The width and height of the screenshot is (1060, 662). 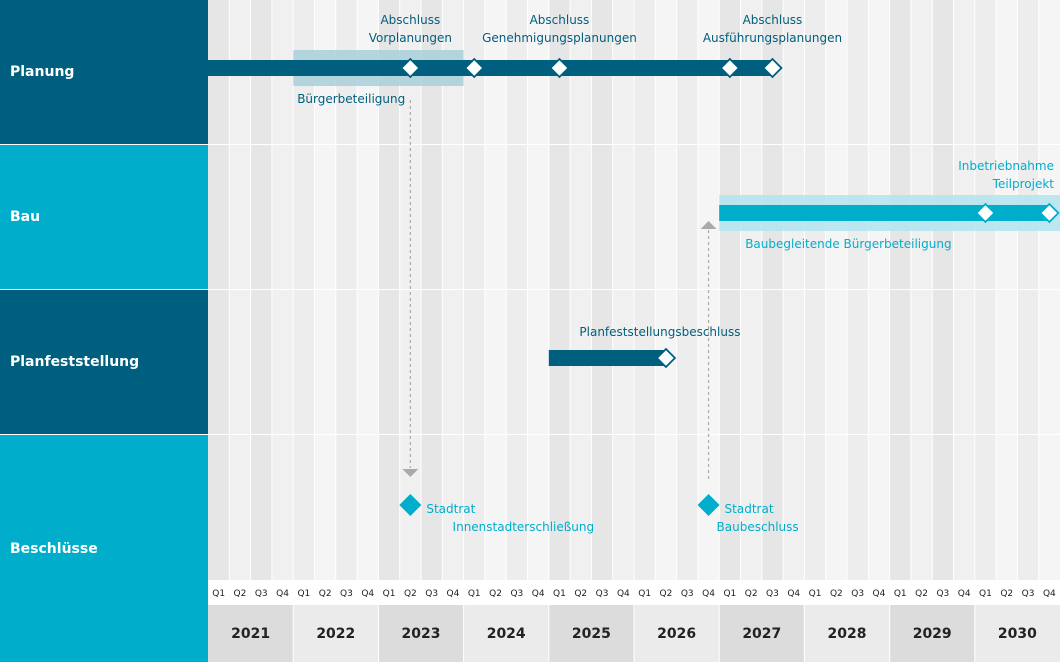 I want to click on row-label-planfeststellung: Planfeststellung, so click(x=104, y=362).